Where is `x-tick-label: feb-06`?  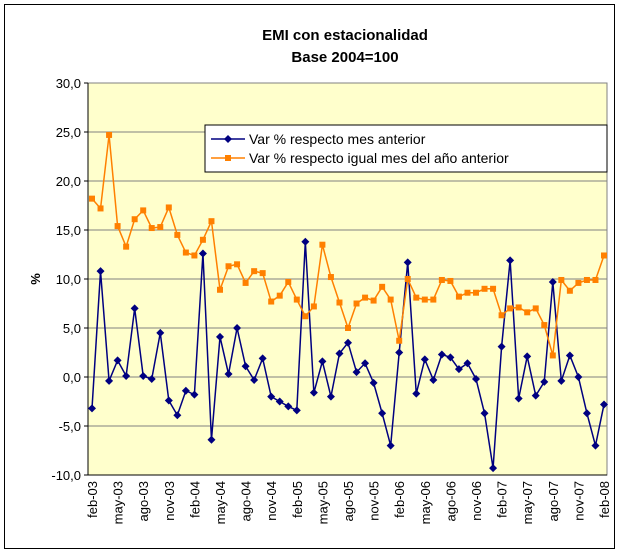
x-tick-label: feb-06 is located at coordinates (399, 499).